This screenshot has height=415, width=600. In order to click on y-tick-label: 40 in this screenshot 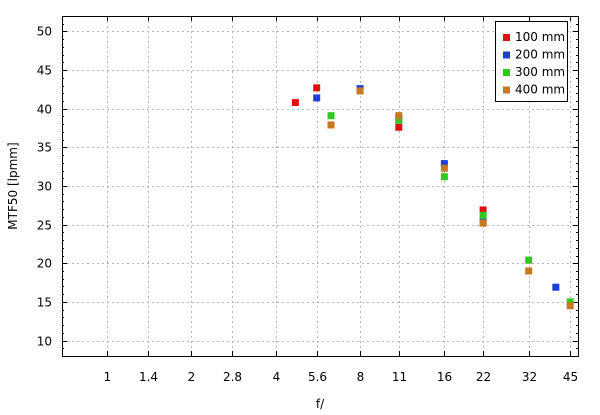, I will do `click(44, 110)`.